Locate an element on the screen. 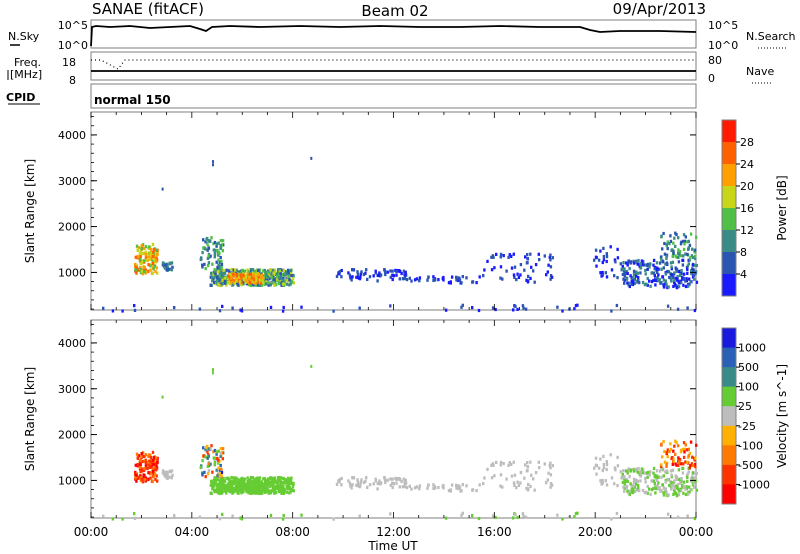 The width and height of the screenshot is (800, 554). nsky-label: N.Sky is located at coordinates (24, 36).